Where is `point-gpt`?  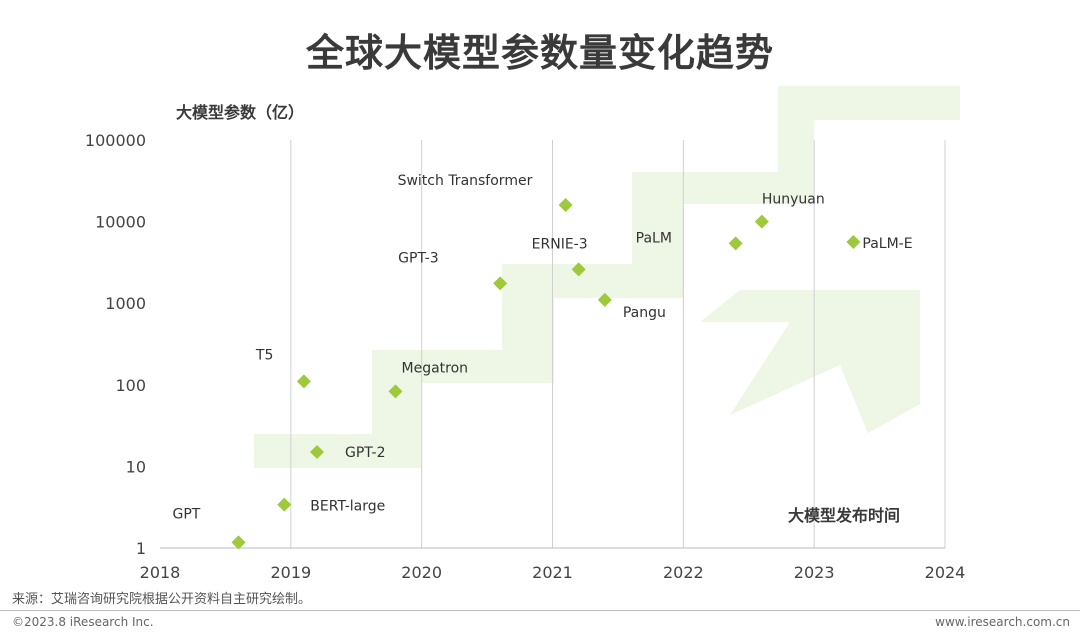 point-gpt is located at coordinates (238, 542).